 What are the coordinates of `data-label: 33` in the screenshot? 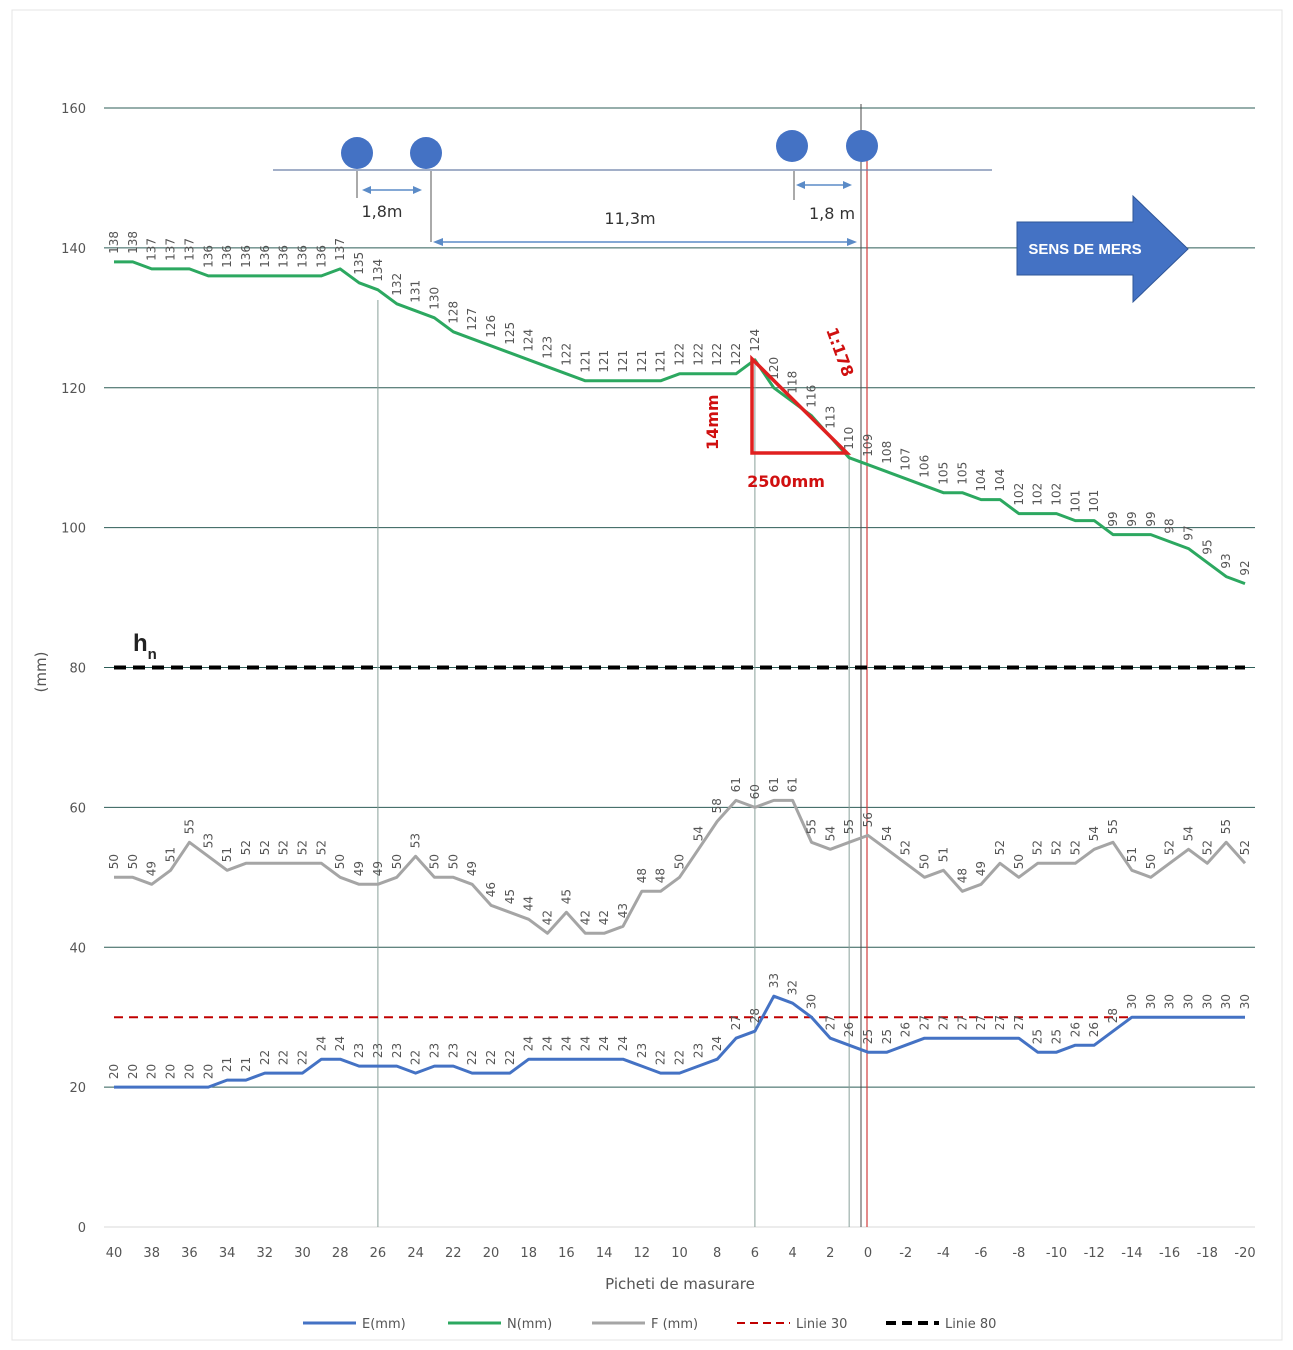 It's located at (774, 980).